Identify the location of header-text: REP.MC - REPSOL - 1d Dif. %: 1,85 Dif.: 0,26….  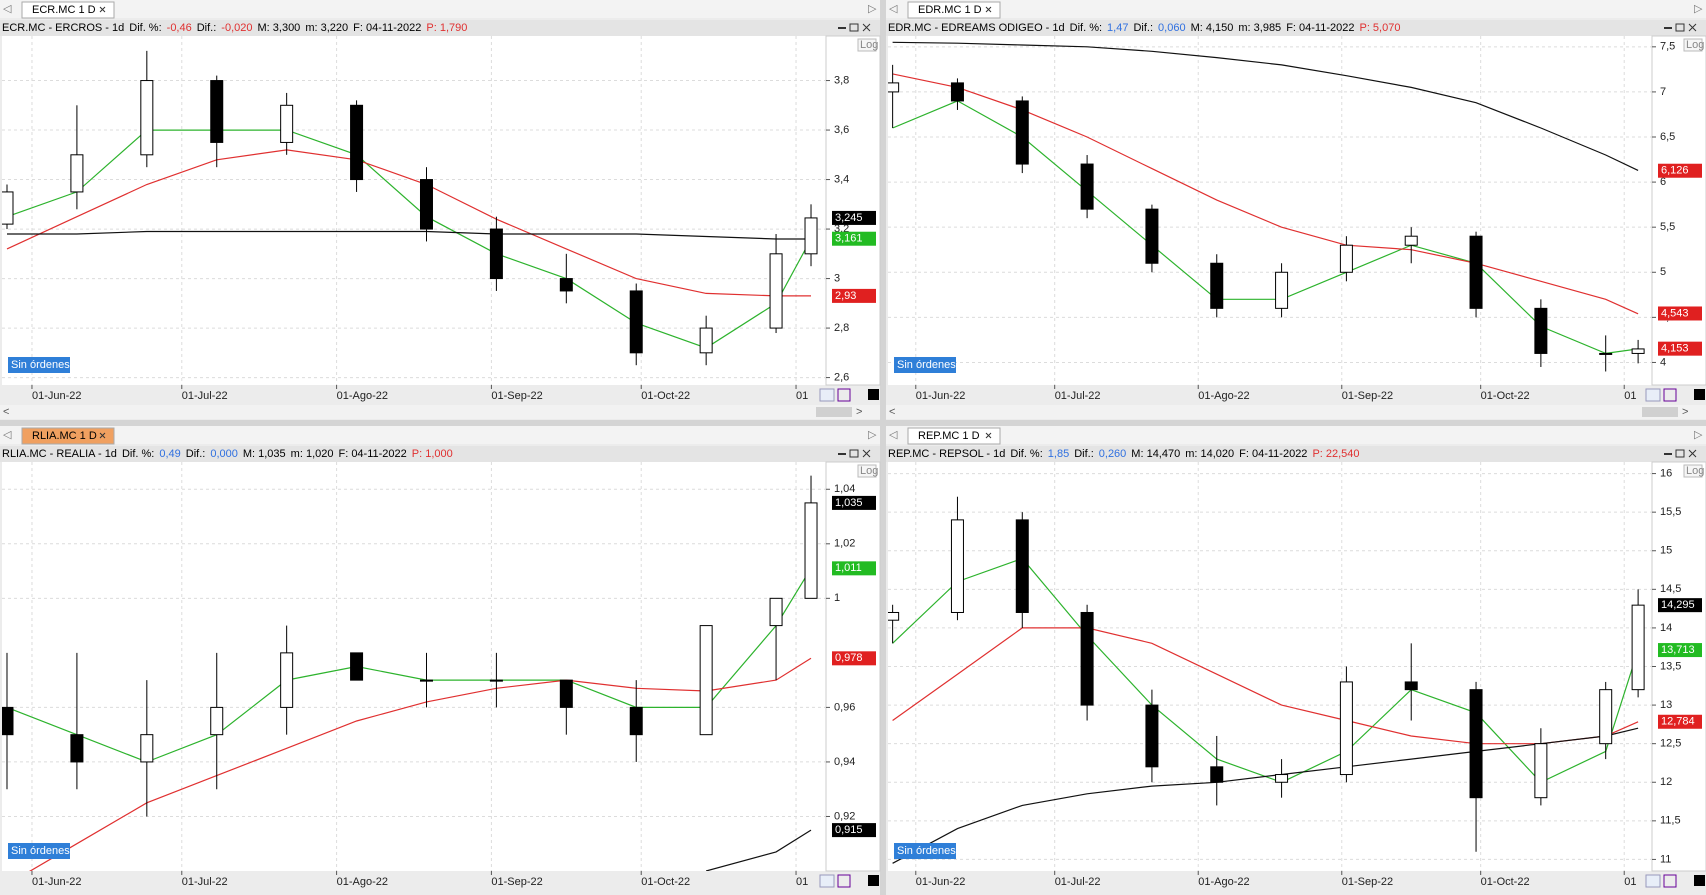
(1124, 454).